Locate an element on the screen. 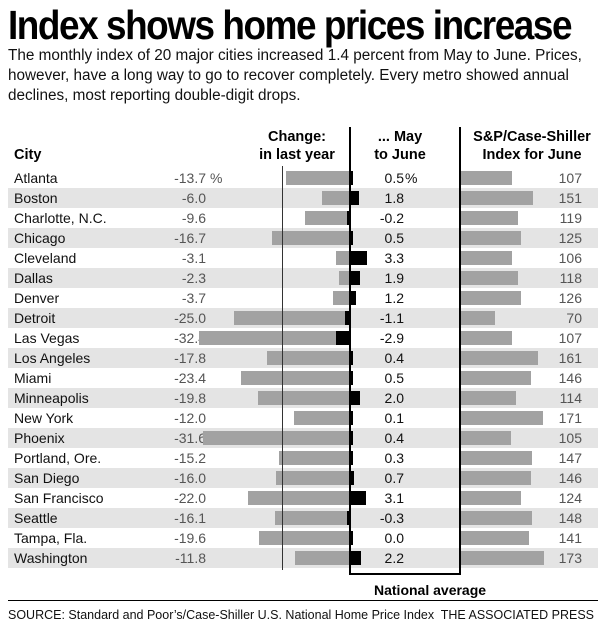 The image size is (600, 629). city-label: San Diego is located at coordinates (47, 478).